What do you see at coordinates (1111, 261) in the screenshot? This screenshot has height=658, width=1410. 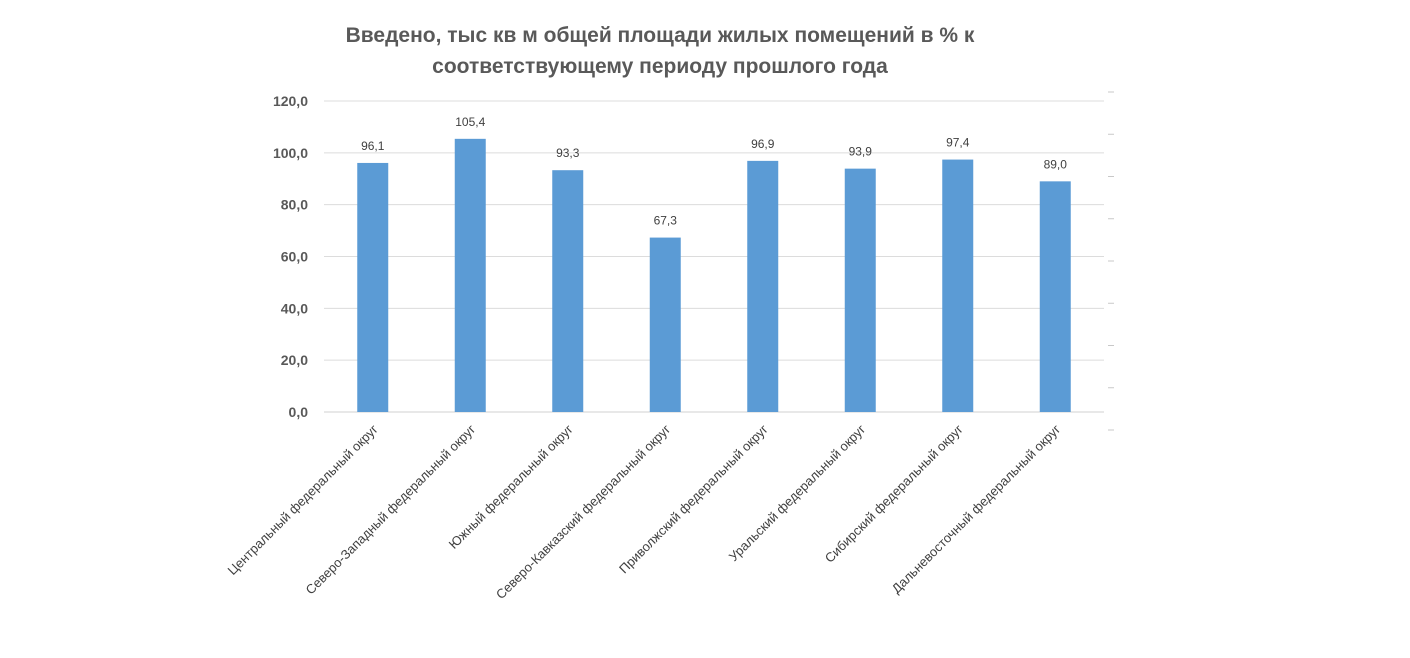 I see `right-axis-ticks` at bounding box center [1111, 261].